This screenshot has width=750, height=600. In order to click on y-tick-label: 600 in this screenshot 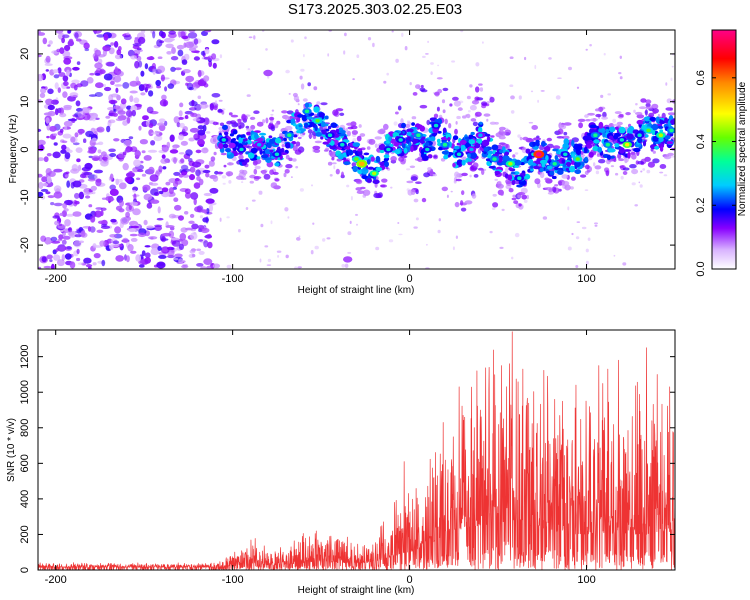, I will do `click(25, 463)`.